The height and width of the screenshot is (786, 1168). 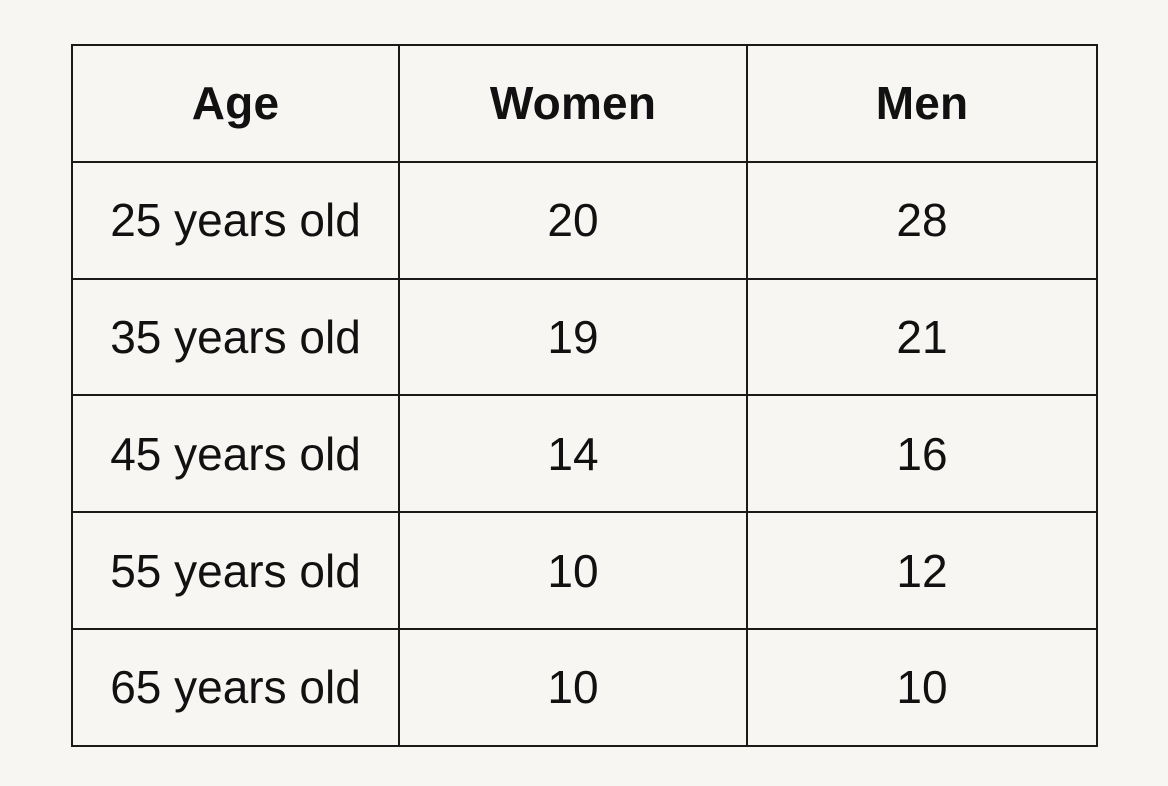 What do you see at coordinates (922, 337) in the screenshot?
I see `cell-men: 21` at bounding box center [922, 337].